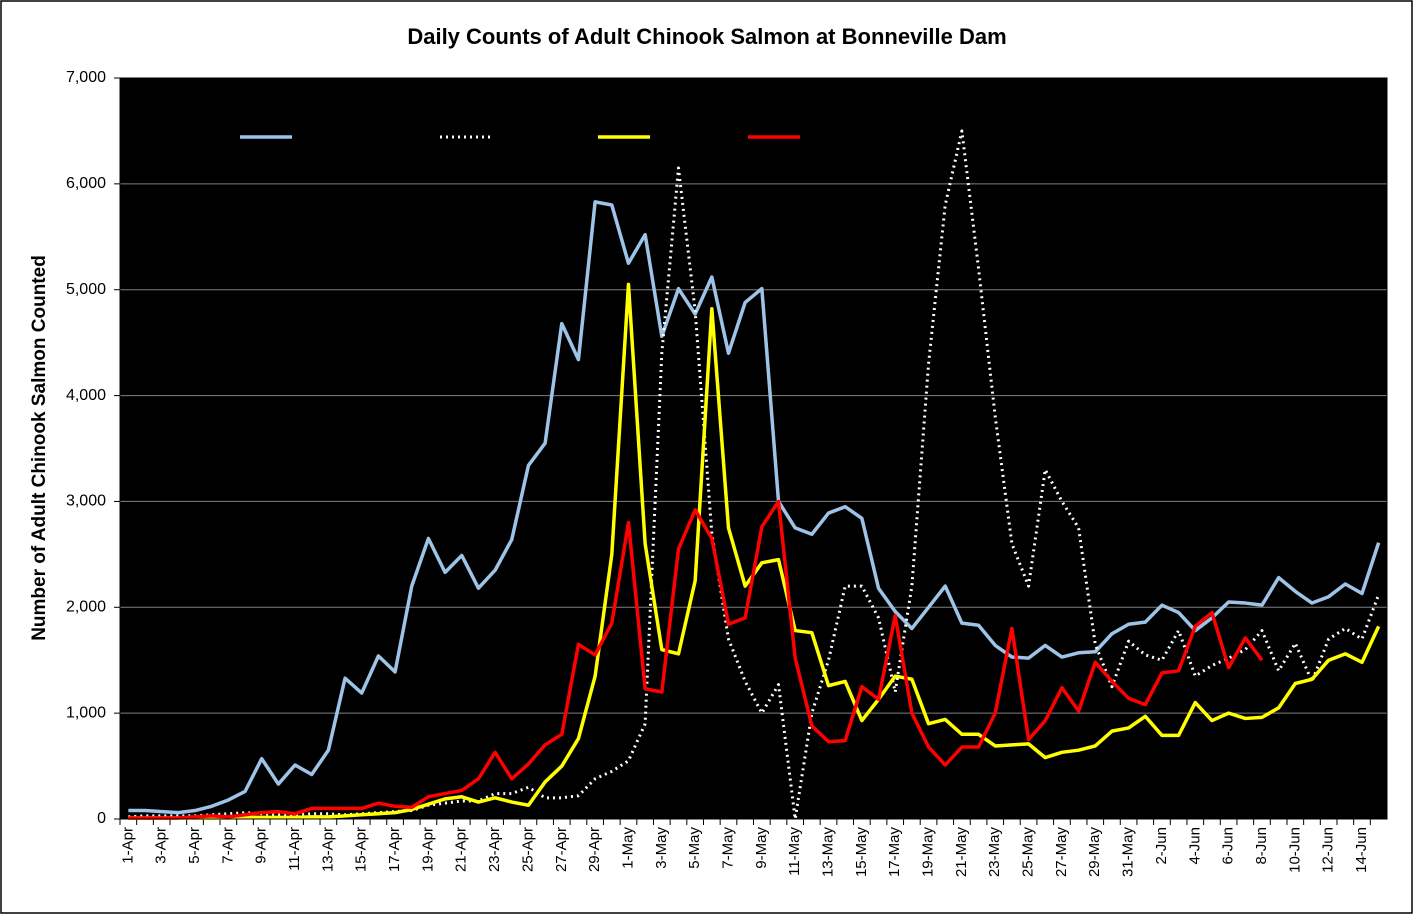  What do you see at coordinates (86, 712) in the screenshot?
I see `y-tick-label: 1,000` at bounding box center [86, 712].